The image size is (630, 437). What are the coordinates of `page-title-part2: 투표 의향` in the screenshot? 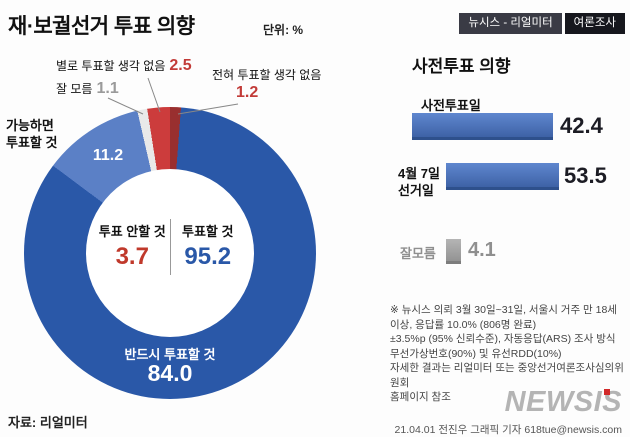 It's located at (151, 26).